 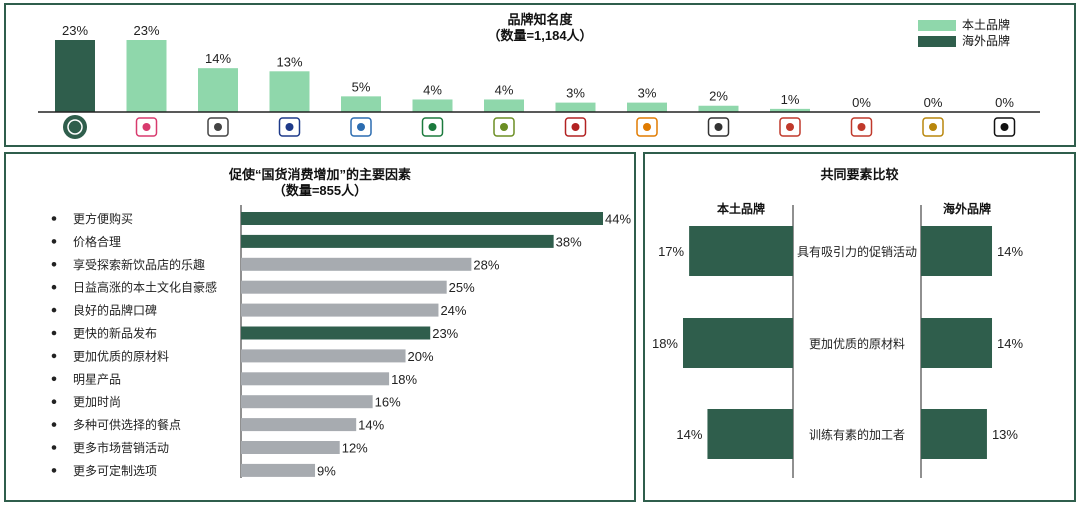 What do you see at coordinates (486, 264) in the screenshot?
I see `driver-value-label: 28%` at bounding box center [486, 264].